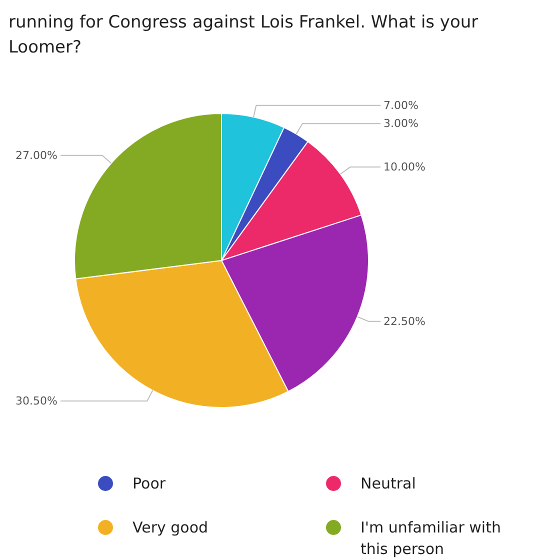 This screenshot has width=560, height=560. I want to click on chart-title: running for Congress against Lois Frankel. What is your Loomer?, so click(243, 35).